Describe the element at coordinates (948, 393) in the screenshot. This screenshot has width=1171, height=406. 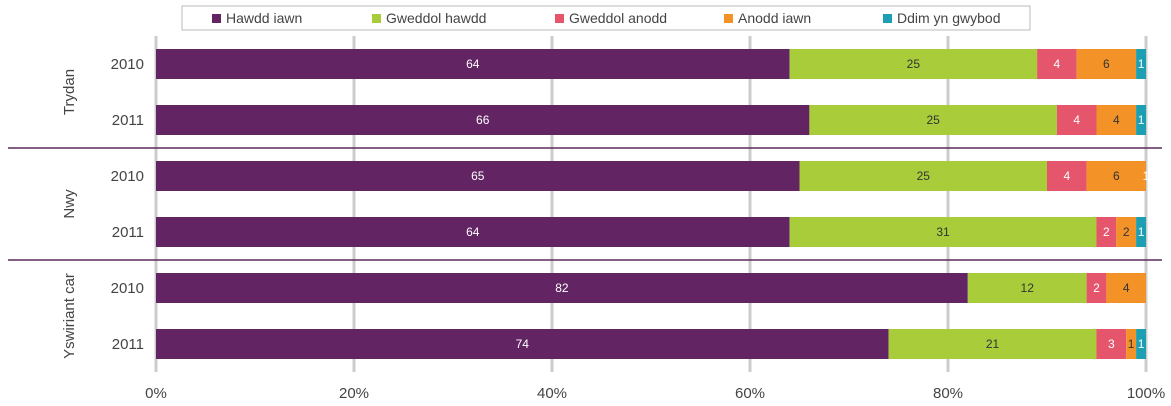
I see `x-tick-label: 80%` at that location.